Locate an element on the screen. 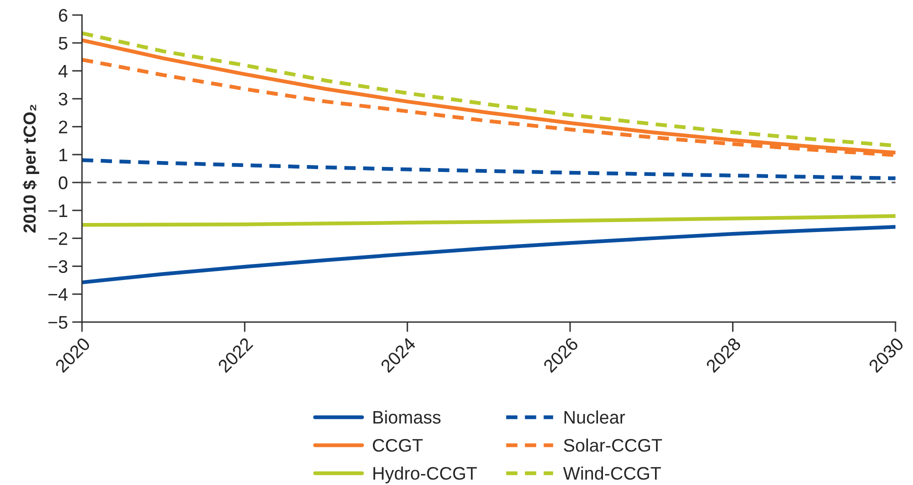 This screenshot has height=485, width=913. y-tick-label: 4 is located at coordinates (63, 71).